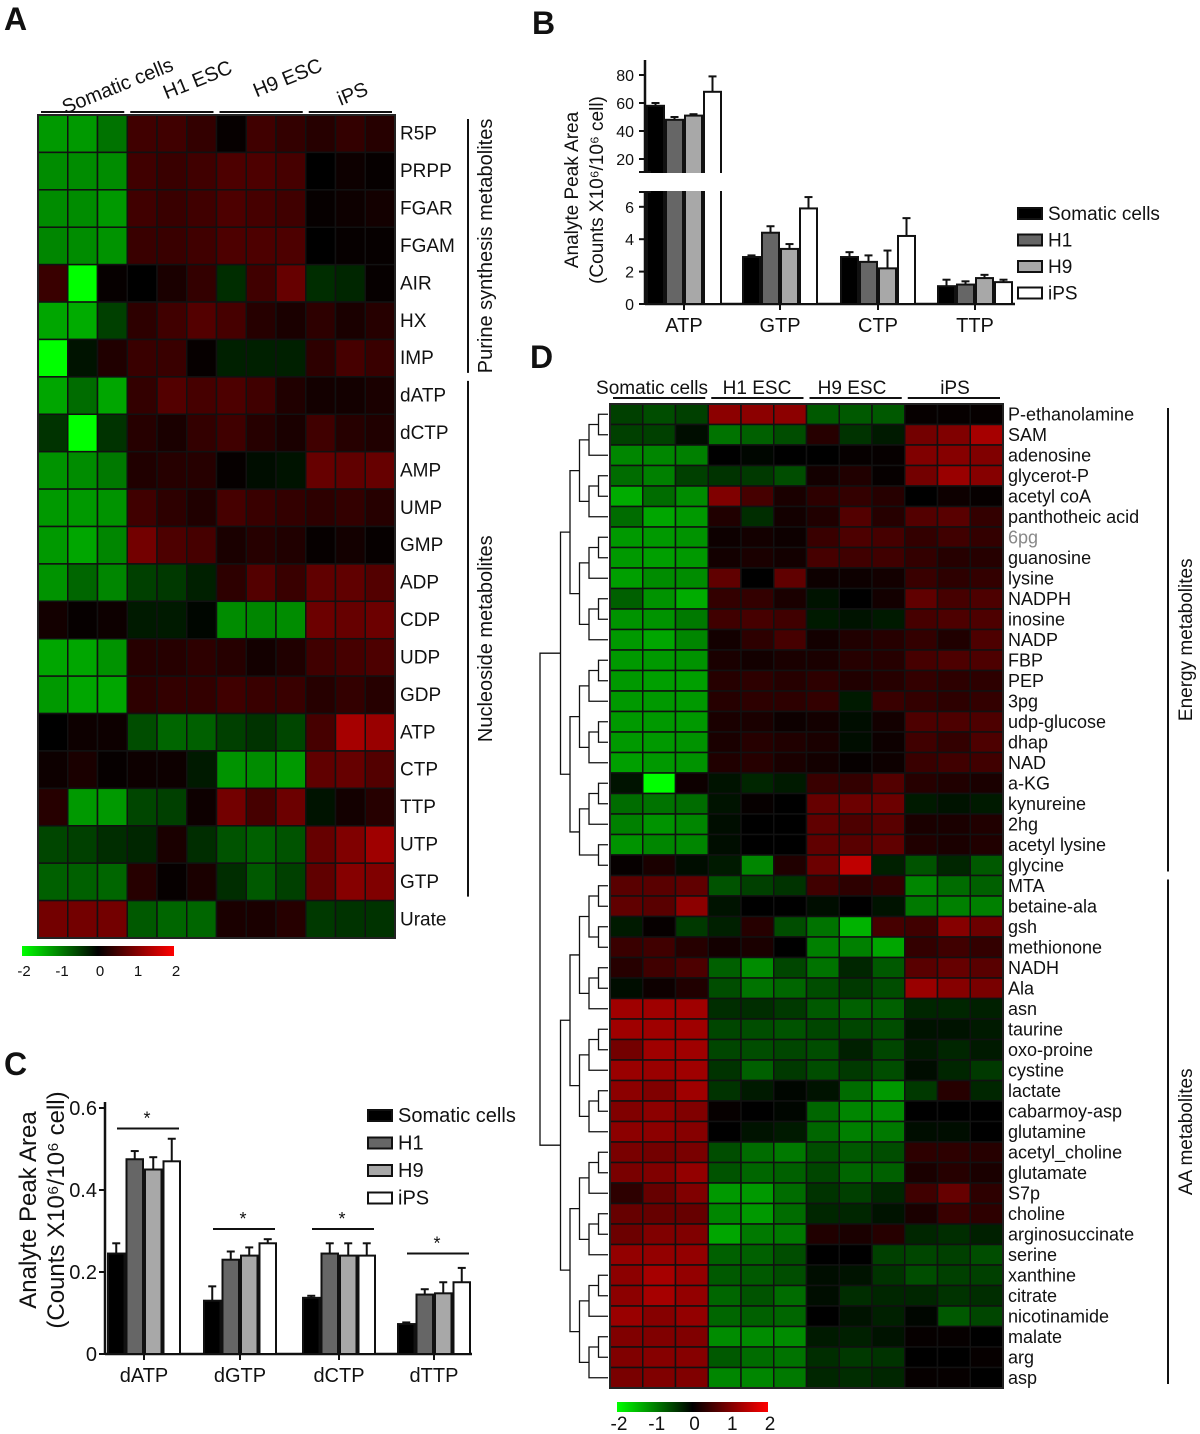  What do you see at coordinates (411, 1171) in the screenshot?
I see `legend-label: H9` at bounding box center [411, 1171].